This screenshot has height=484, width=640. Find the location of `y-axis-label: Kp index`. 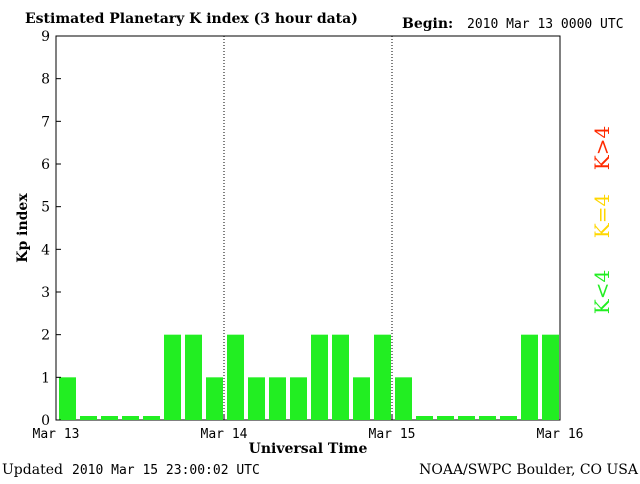

y-axis-label: Kp index is located at coordinates (23, 228).